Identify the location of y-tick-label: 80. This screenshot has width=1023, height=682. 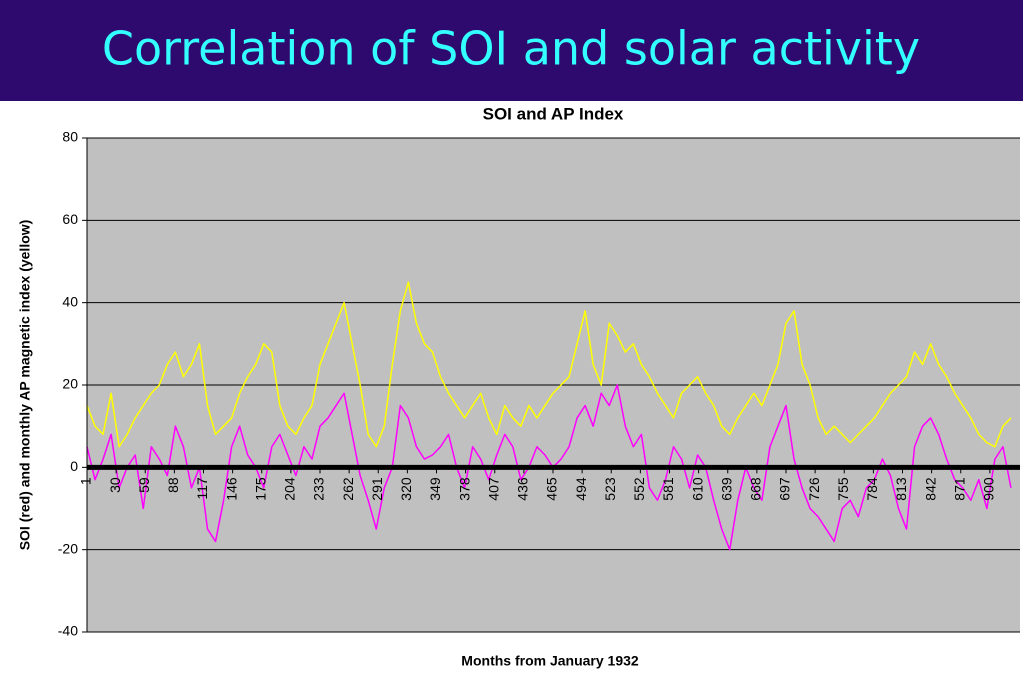
(70, 137).